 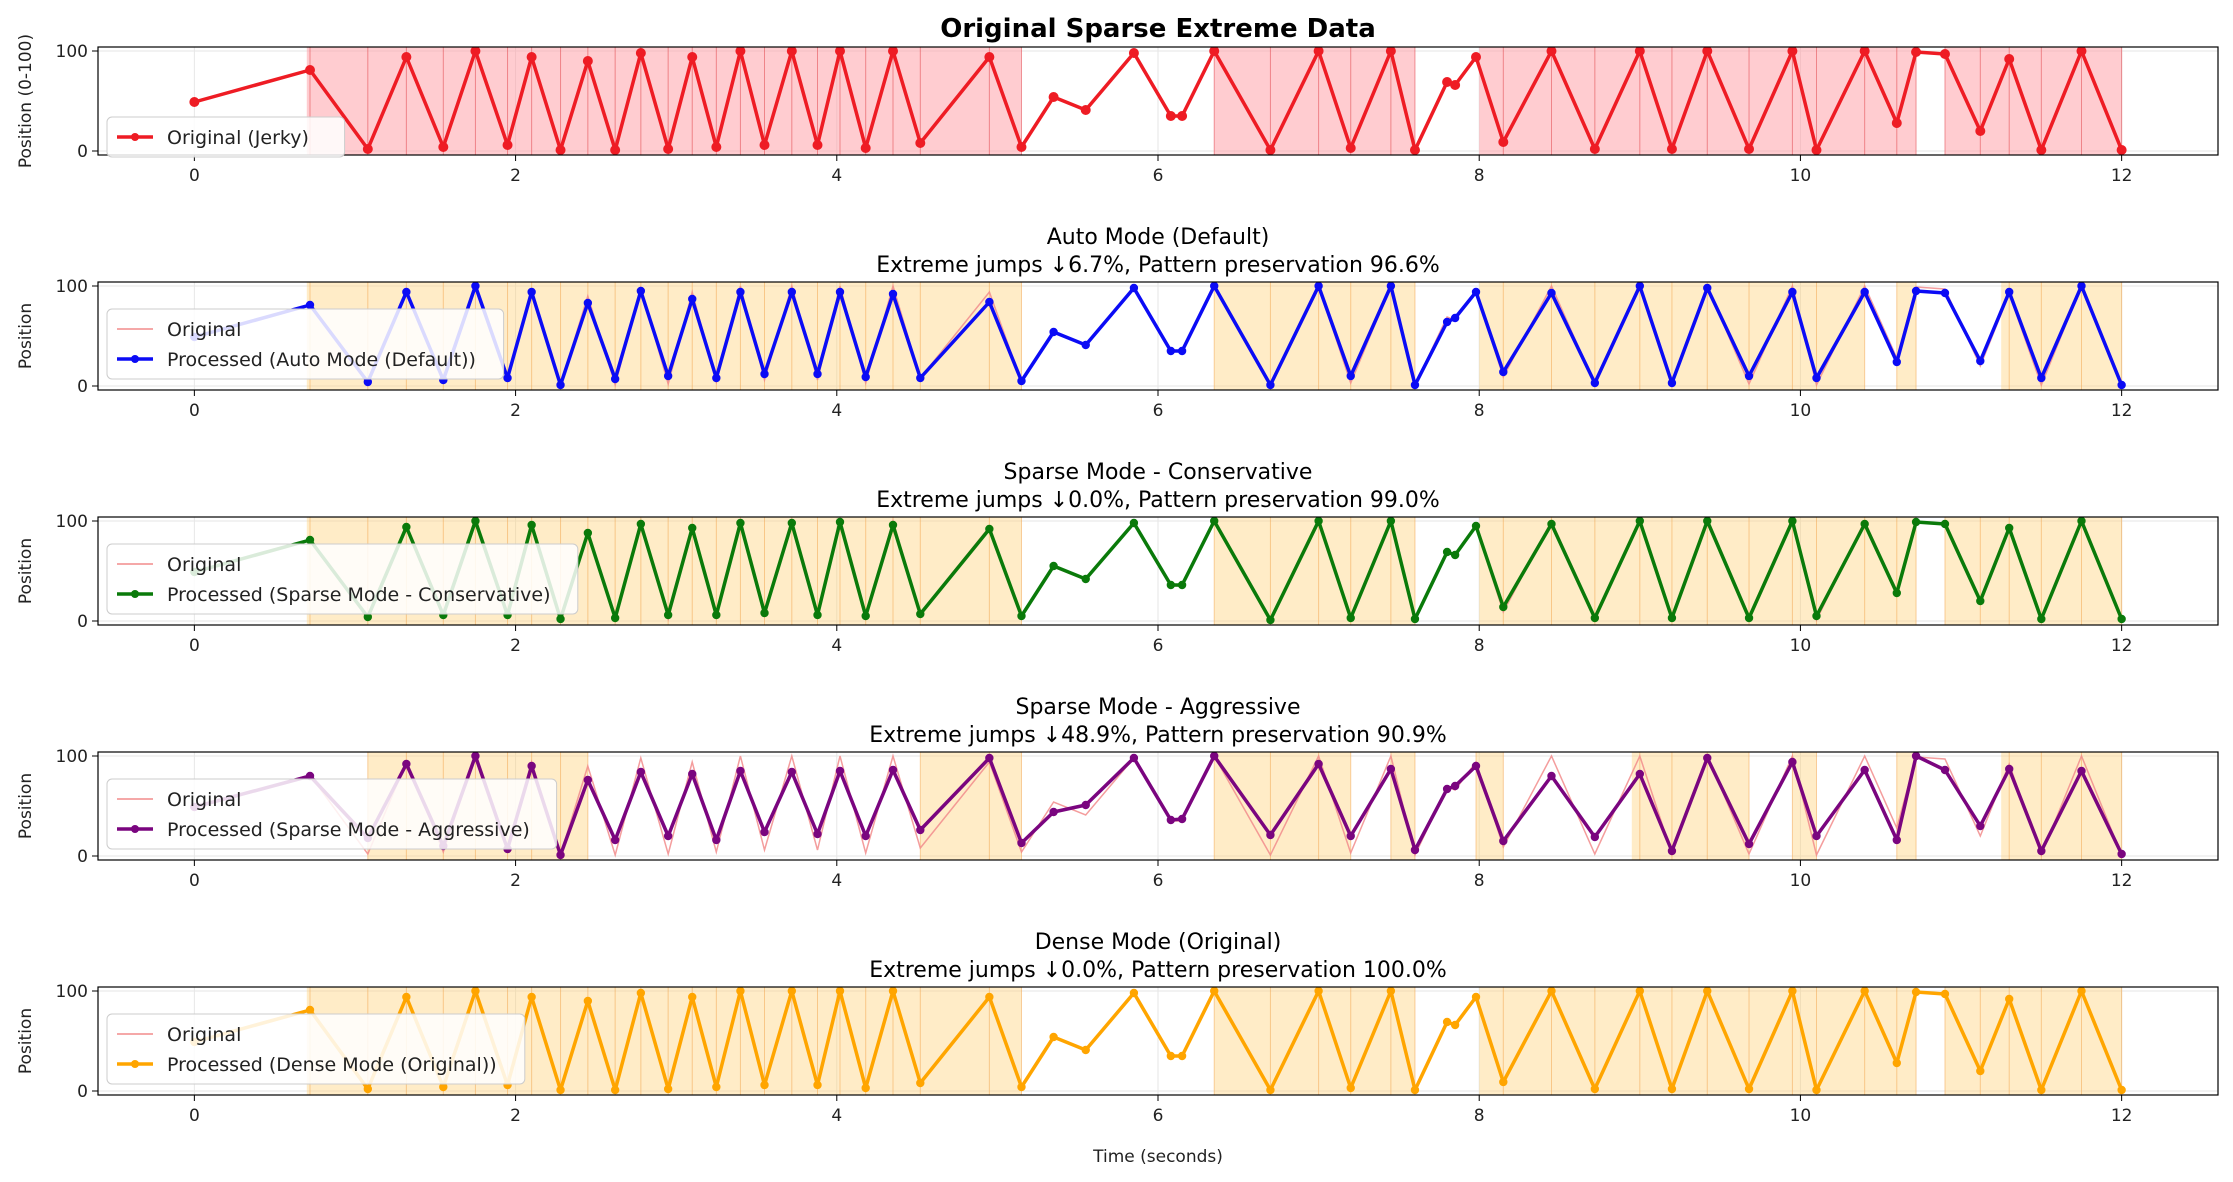 What do you see at coordinates (358, 595) in the screenshot?
I see `legend-entry-label: Processed (Sparse Mode - Conservative)` at bounding box center [358, 595].